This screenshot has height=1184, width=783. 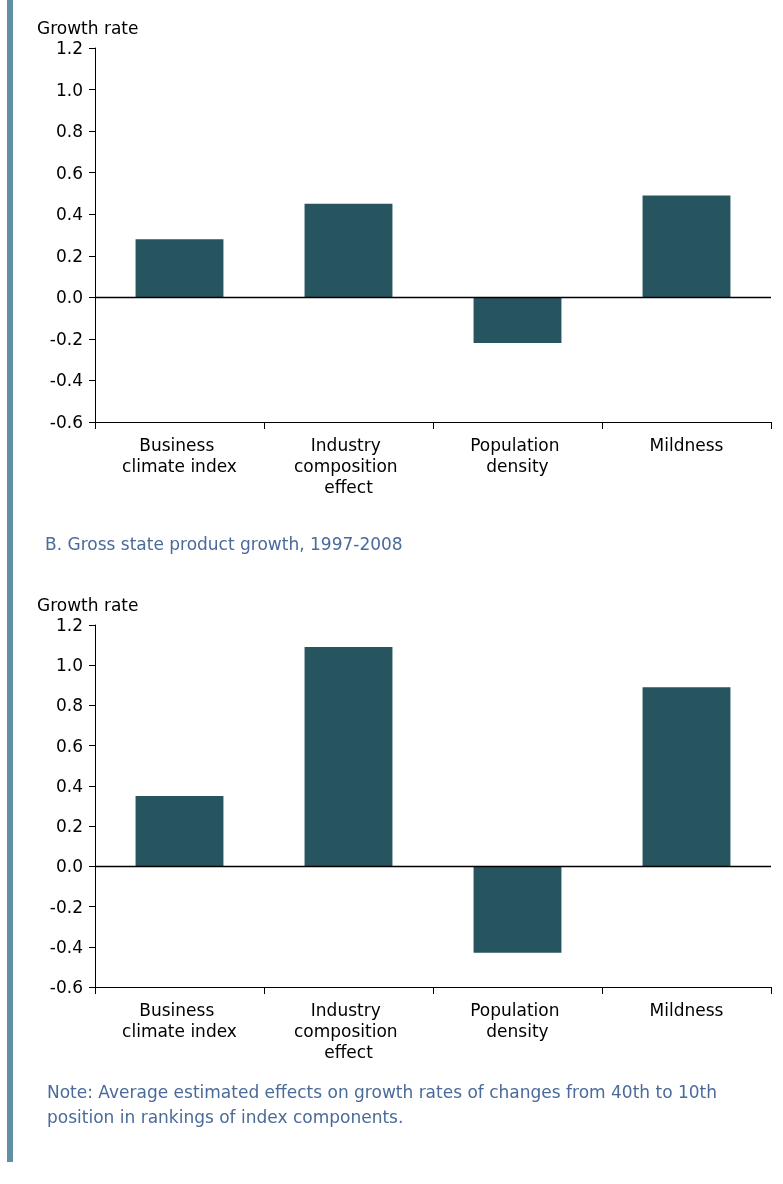 What do you see at coordinates (224, 543) in the screenshot?
I see `chart-title: B. Gross state product growth, 1997-2008` at bounding box center [224, 543].